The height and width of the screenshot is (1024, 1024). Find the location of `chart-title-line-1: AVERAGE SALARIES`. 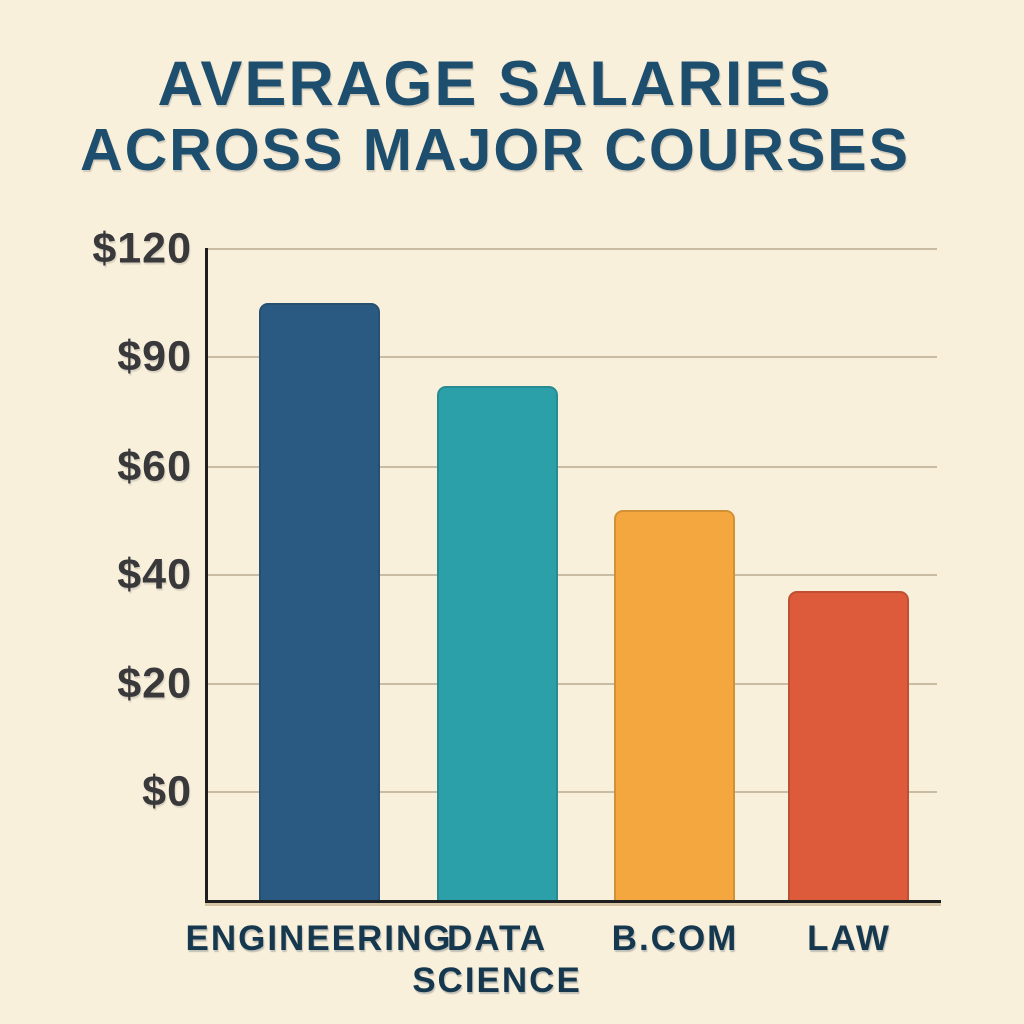

chart-title-line-1: AVERAGE SALARIES is located at coordinates (495, 84).